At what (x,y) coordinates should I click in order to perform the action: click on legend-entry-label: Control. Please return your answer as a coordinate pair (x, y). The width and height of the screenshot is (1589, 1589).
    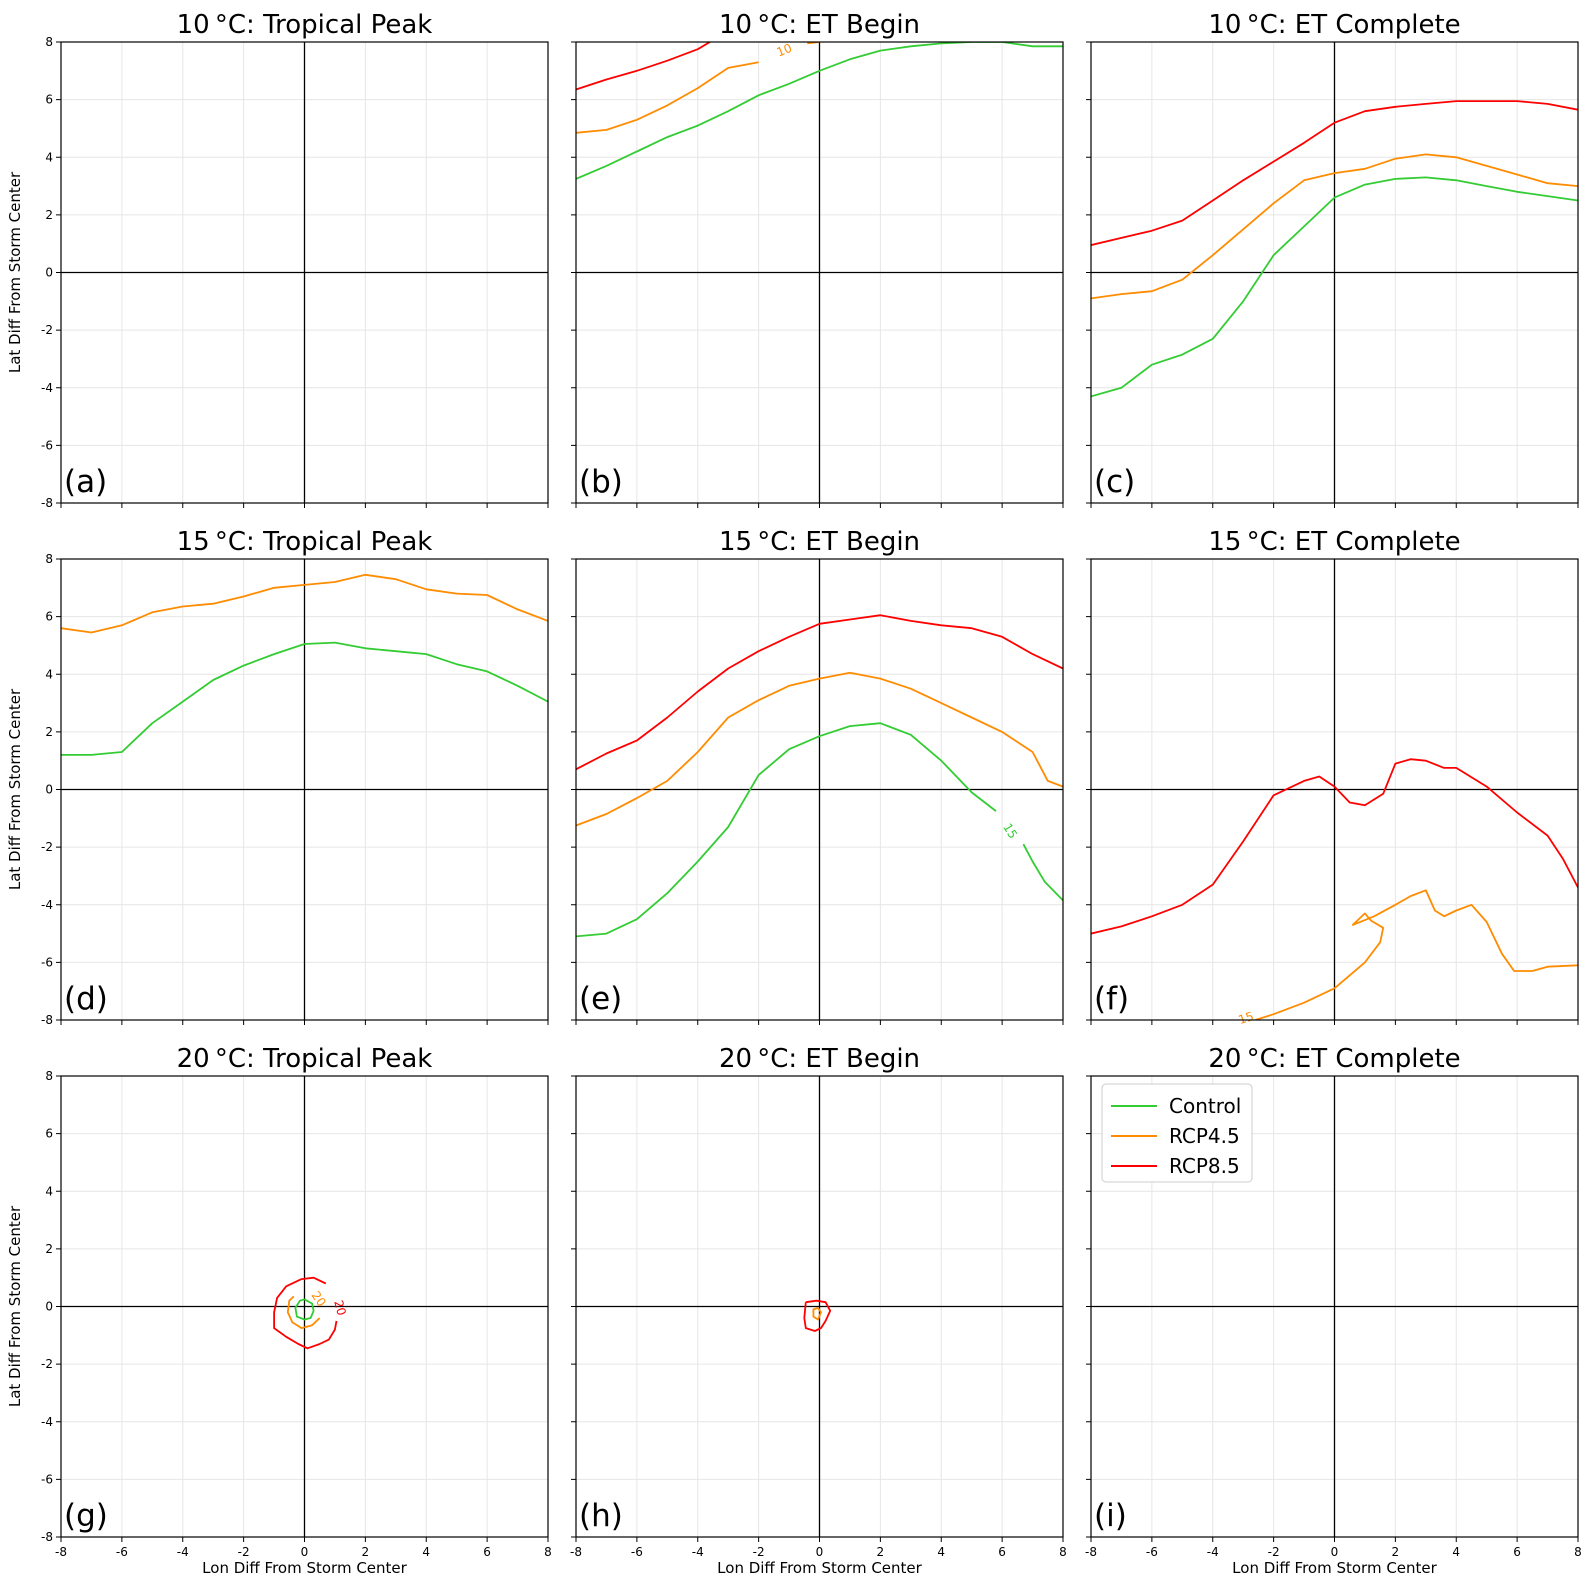
    Looking at the image, I should click on (1205, 1106).